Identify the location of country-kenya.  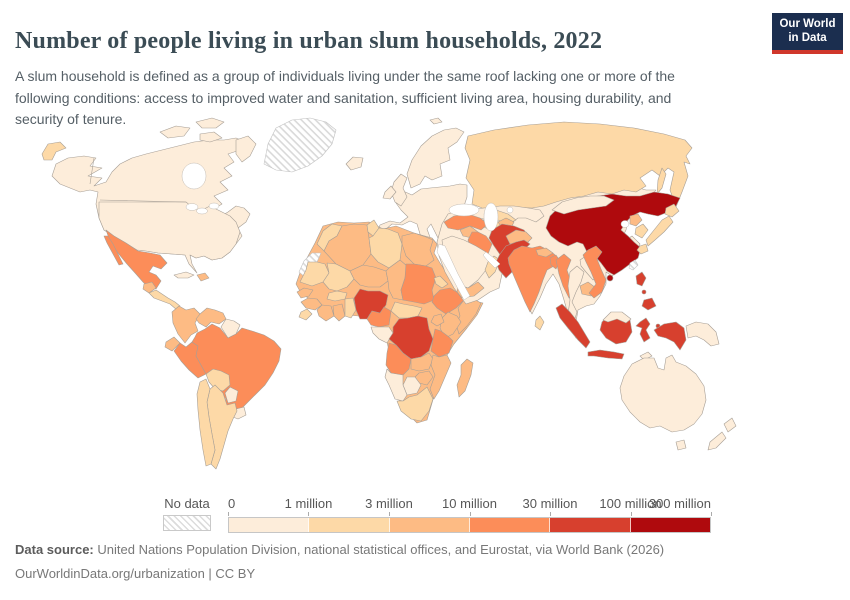
(450, 325).